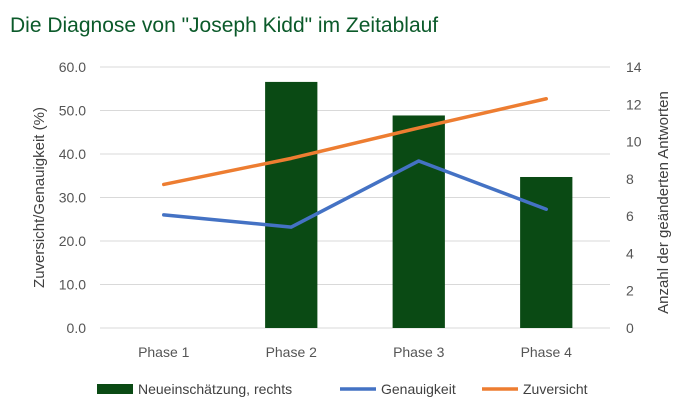  I want to click on y-left-tick-label: 40.0, so click(72, 154).